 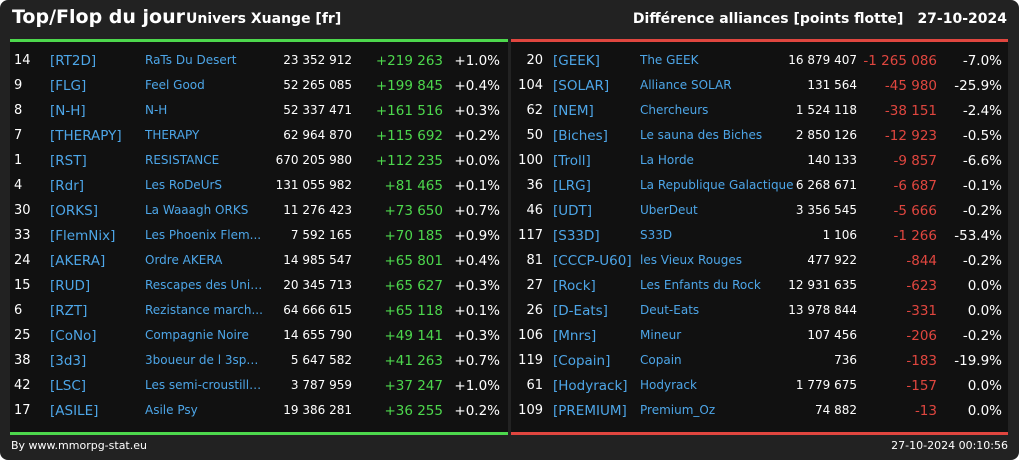 I want to click on flop-row: 106 [Mnrs] Mineur 107 456 -206 -0.2%, so click(x=759, y=335).